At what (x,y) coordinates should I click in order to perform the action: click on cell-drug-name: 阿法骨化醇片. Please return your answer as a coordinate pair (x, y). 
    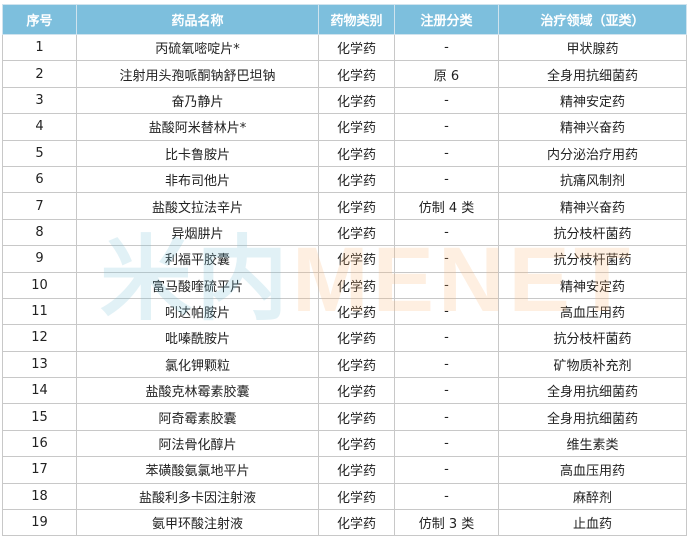
    Looking at the image, I should click on (197, 443).